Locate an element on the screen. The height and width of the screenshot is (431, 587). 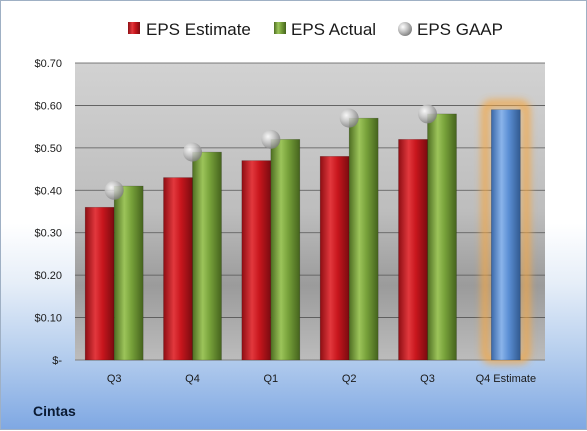
y-tick-label: $0.20 is located at coordinates (48, 276).